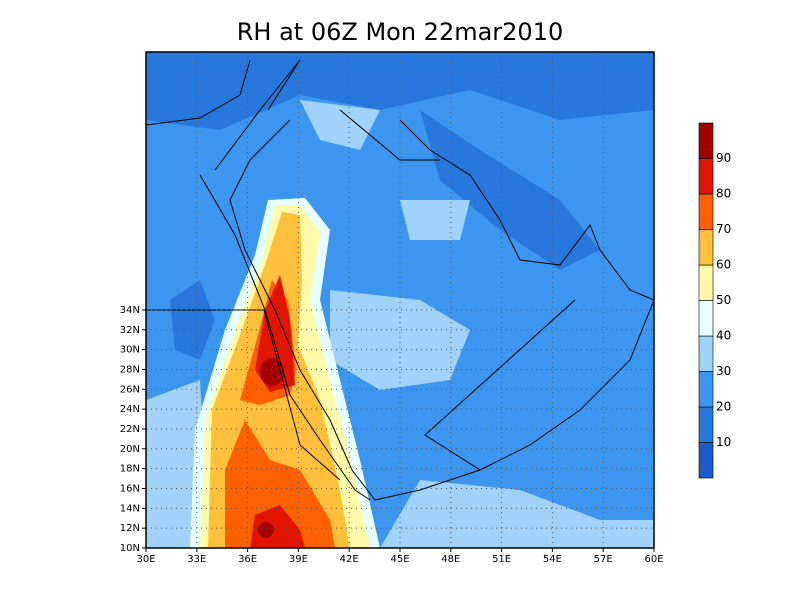  I want to click on lat-label: 10N, so click(130, 548).